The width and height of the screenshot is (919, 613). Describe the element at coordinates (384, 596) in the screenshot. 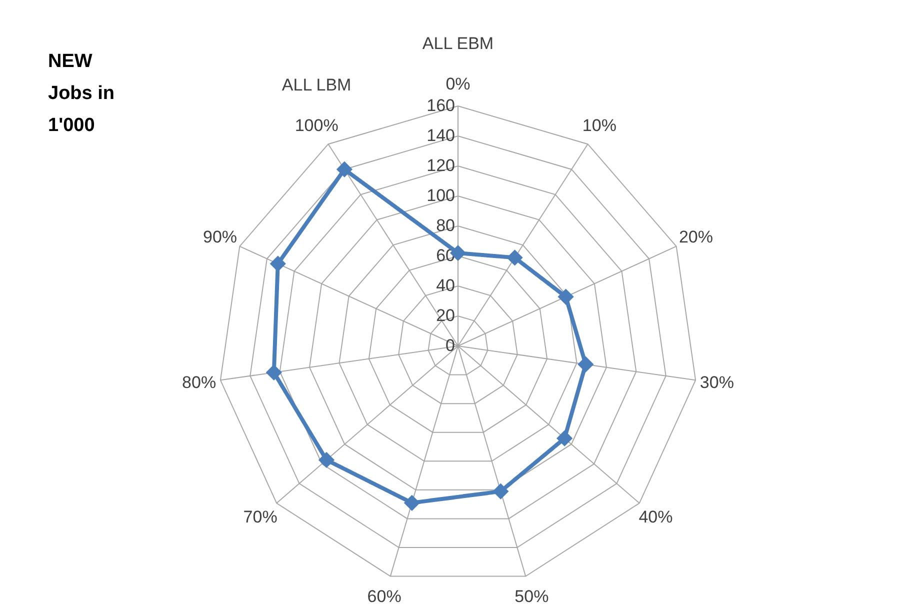

I see `spoke-label: 60%` at that location.